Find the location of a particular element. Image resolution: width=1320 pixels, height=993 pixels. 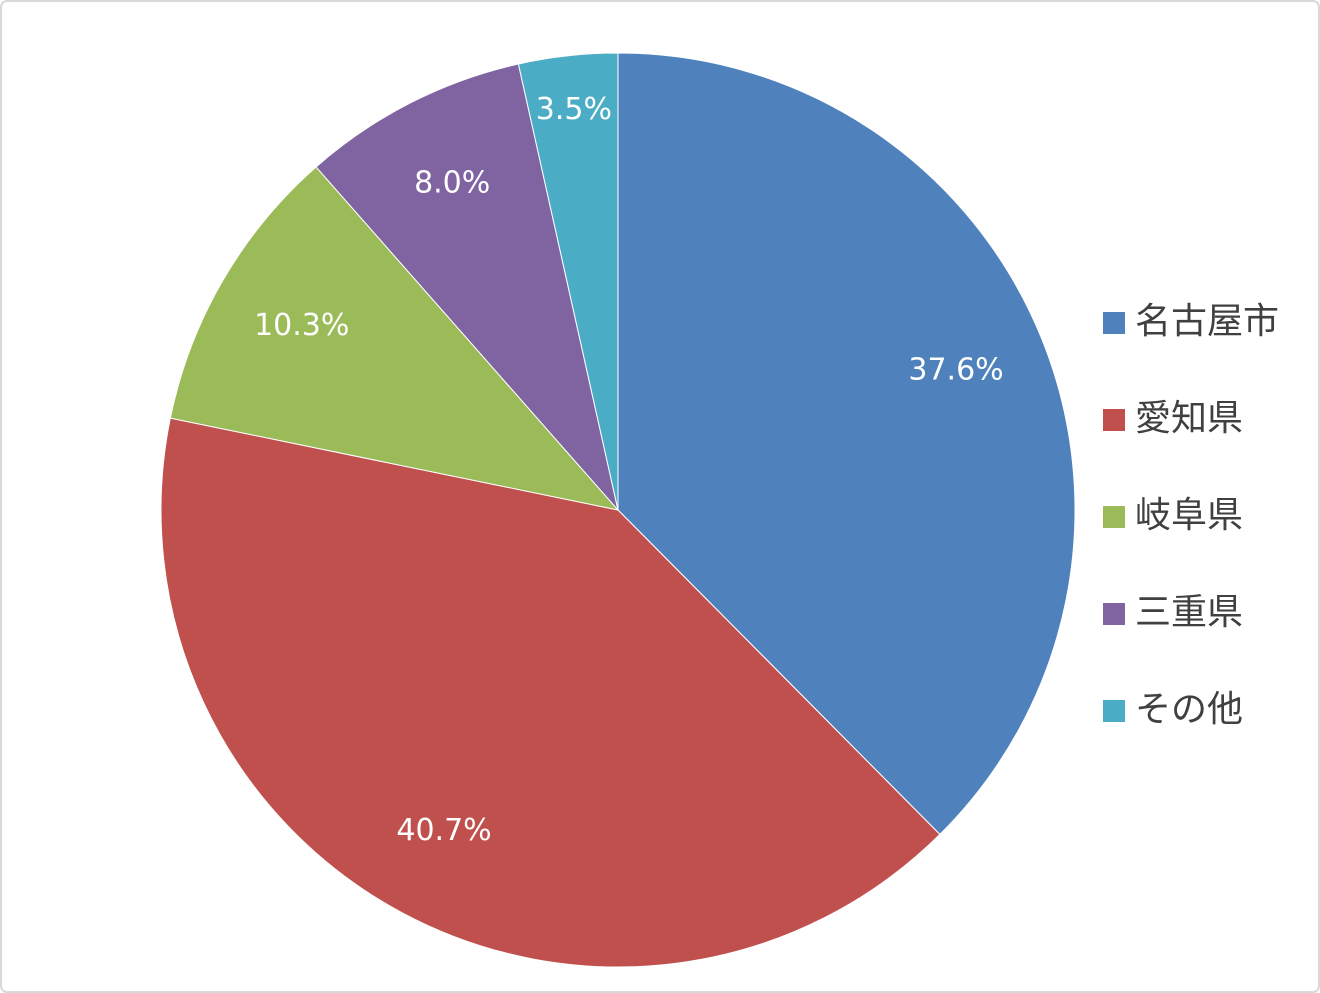

legend-label: 三重県 is located at coordinates (1189, 612).